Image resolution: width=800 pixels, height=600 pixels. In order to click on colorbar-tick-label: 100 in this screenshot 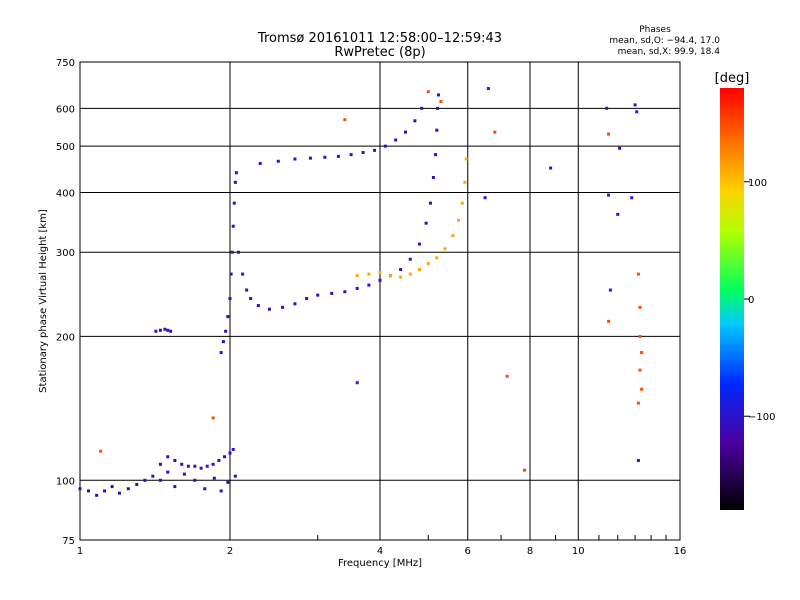, I will do `click(757, 183)`.